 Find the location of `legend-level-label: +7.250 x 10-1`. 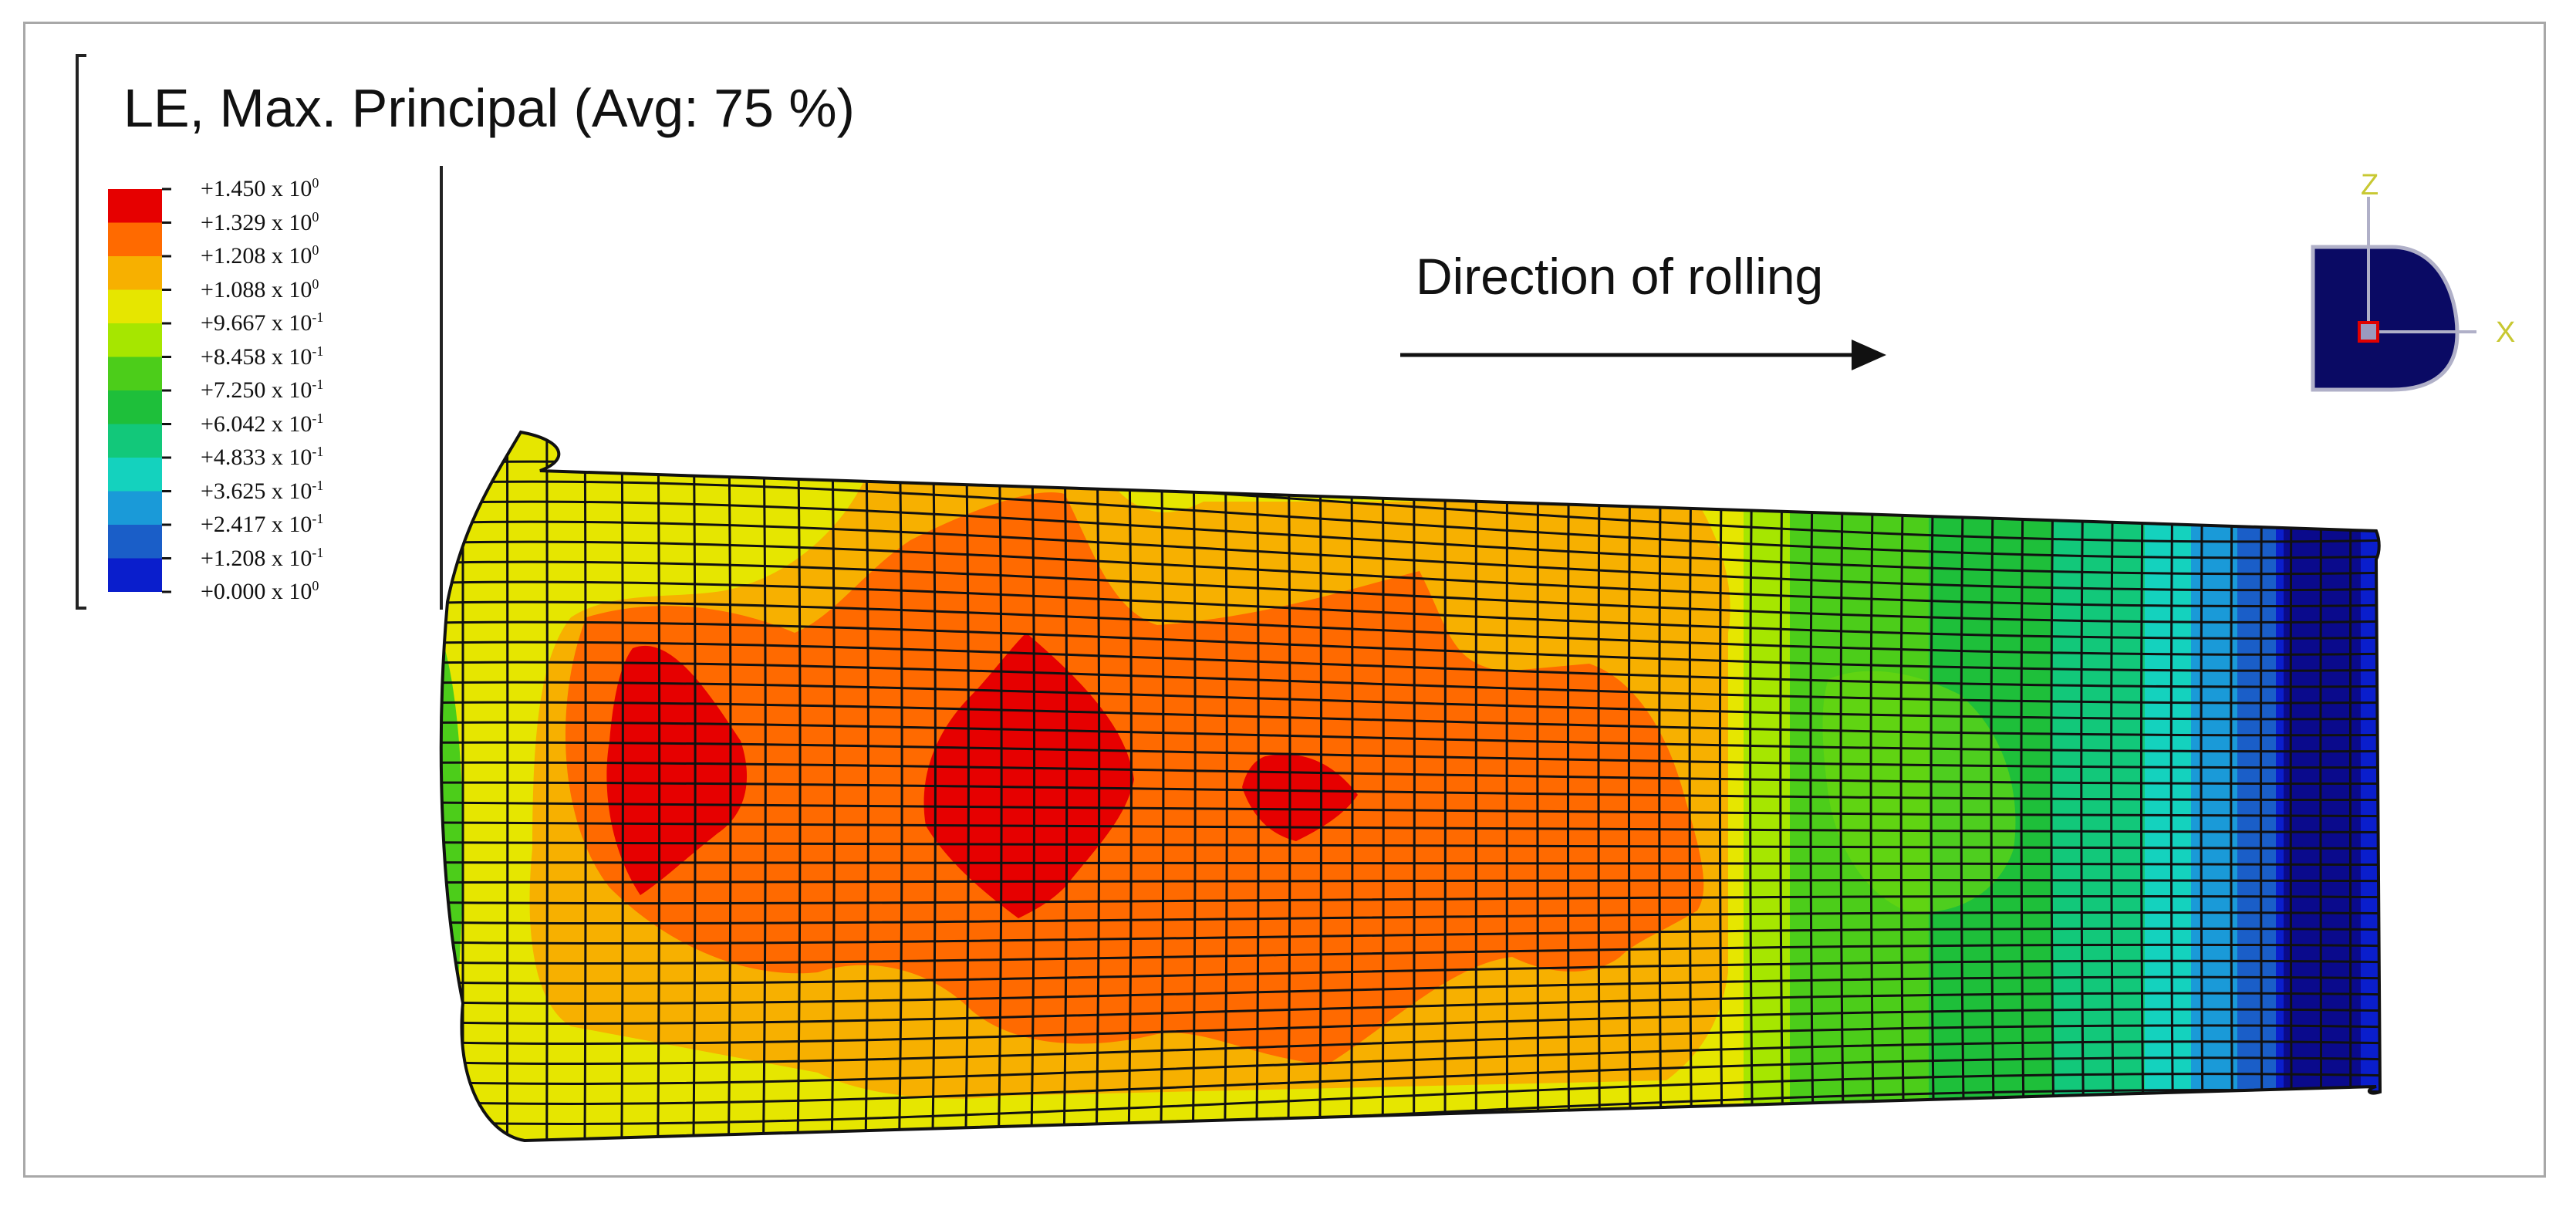

legend-level-label: +7.250 x 10-1 is located at coordinates (262, 390).